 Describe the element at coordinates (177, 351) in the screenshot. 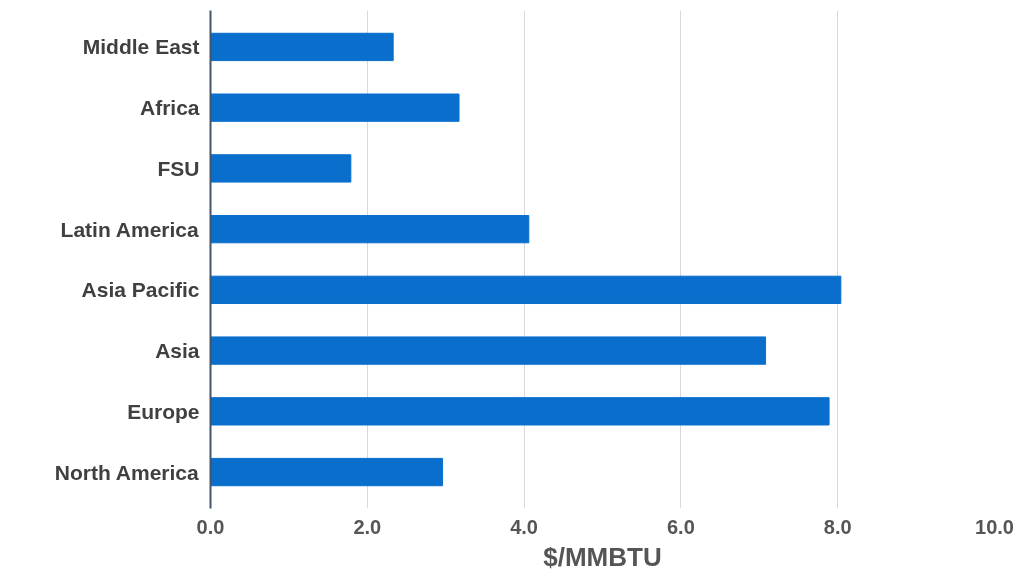

I see `y-tick-label: Asia` at that location.